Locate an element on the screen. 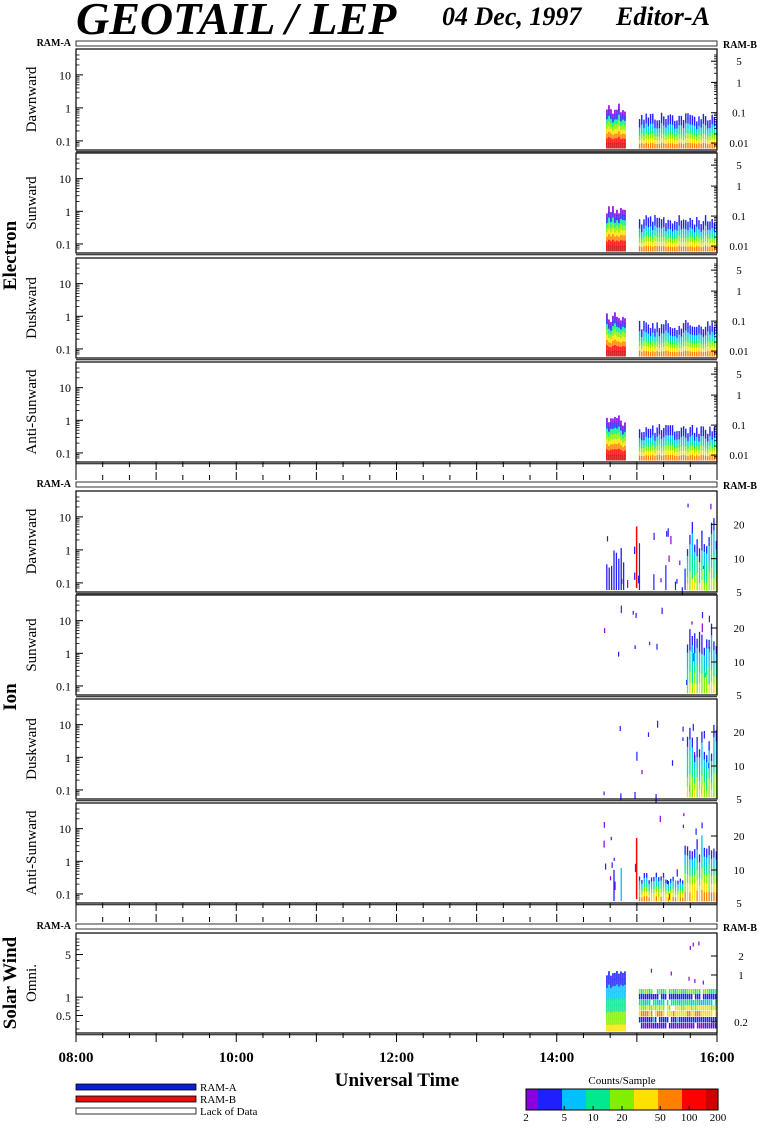 This screenshot has width=762, height=1128. right-tick-label: 1 is located at coordinates (739, 292).